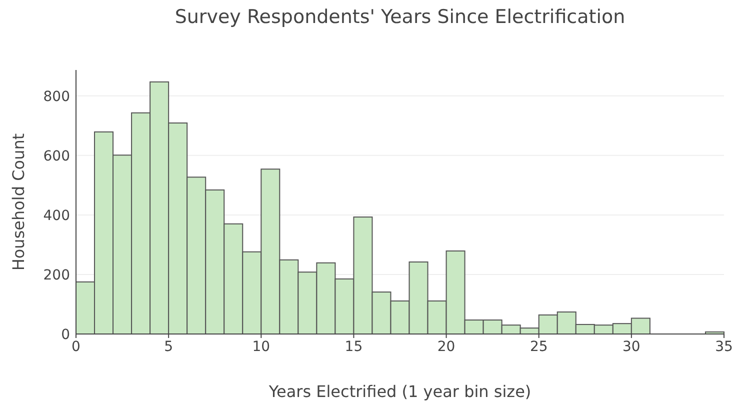  I want to click on chart-title: Survey Respondents' Years Since Electrification, so click(400, 17).